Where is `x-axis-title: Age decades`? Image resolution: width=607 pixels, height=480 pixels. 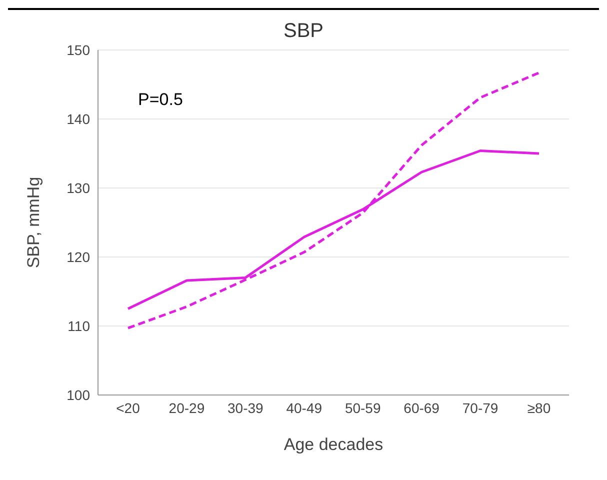 x-axis-title: Age decades is located at coordinates (334, 444).